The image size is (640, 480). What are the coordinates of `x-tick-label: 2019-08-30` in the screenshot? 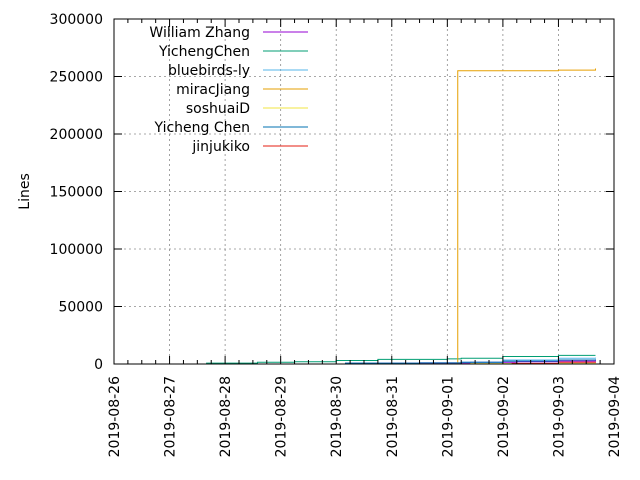 It's located at (337, 416).